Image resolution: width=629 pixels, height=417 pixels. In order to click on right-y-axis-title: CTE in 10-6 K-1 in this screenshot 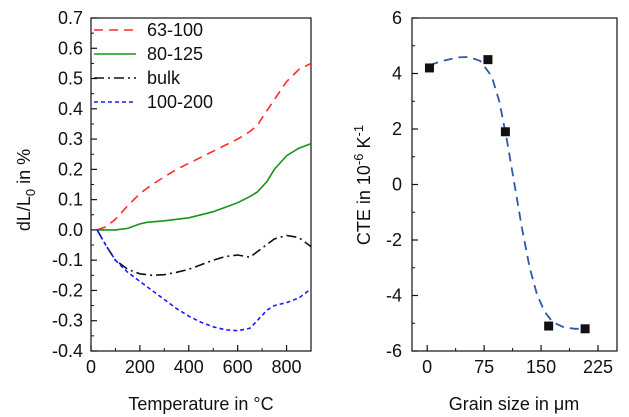, I will do `click(362, 185)`.